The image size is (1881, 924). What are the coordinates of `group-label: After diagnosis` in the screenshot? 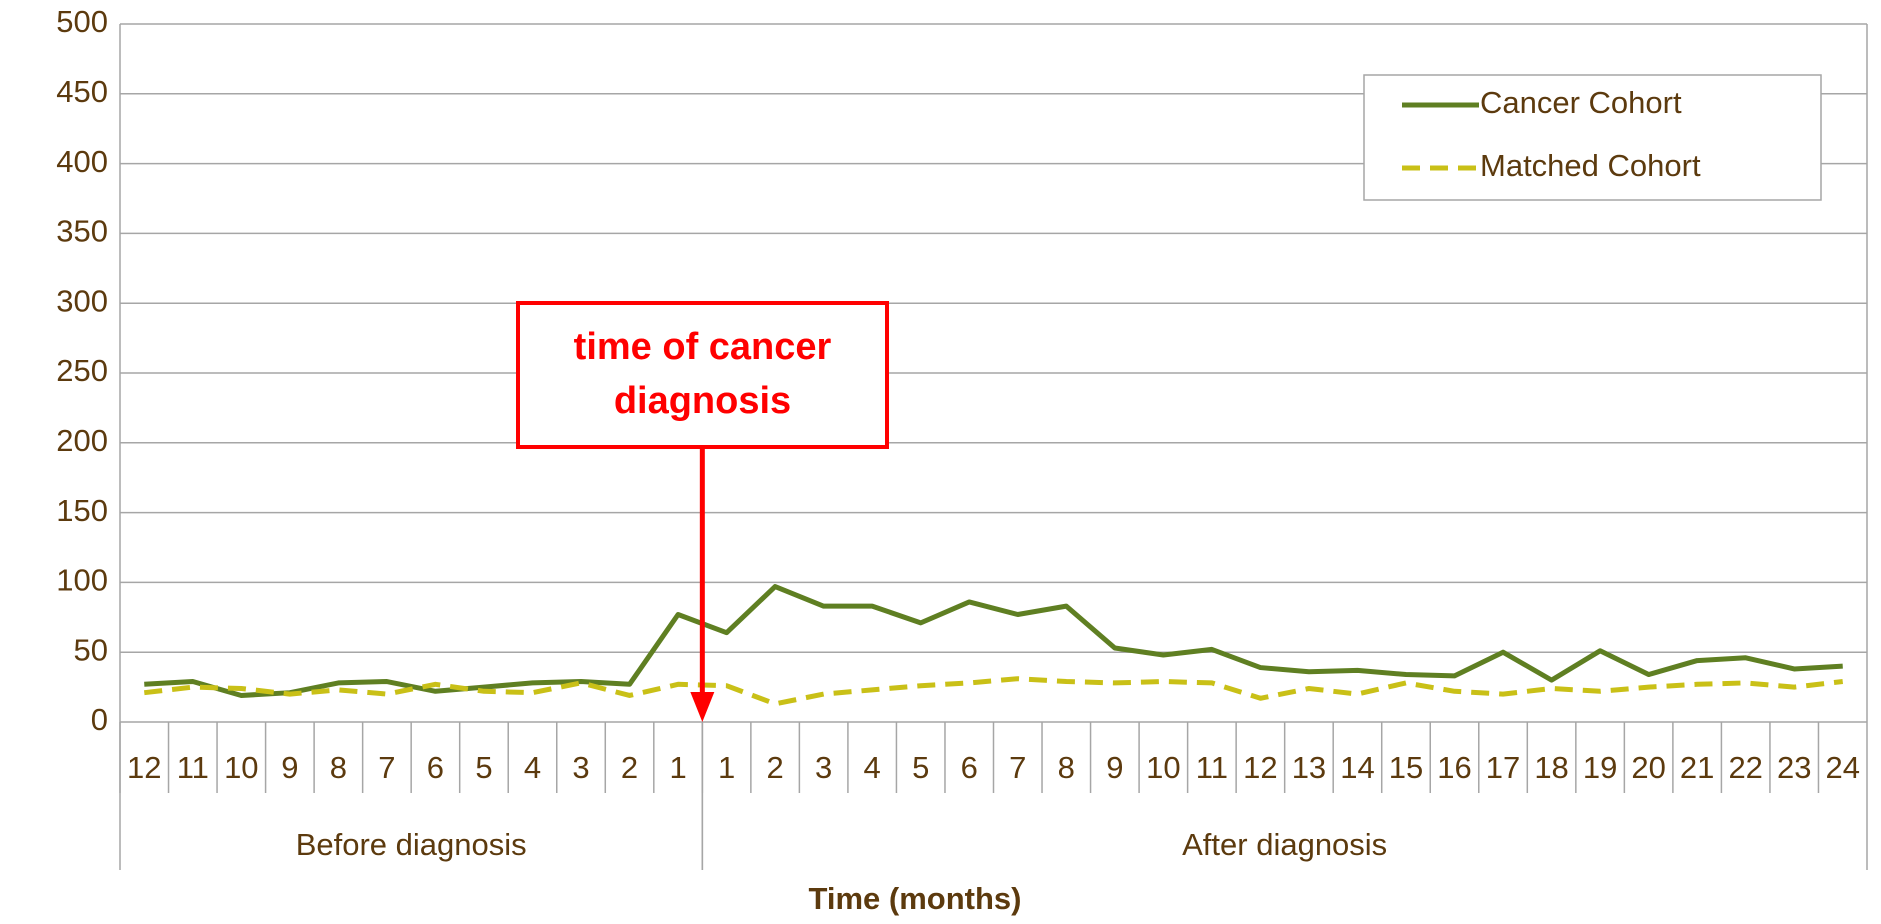 It's located at (1284, 844).